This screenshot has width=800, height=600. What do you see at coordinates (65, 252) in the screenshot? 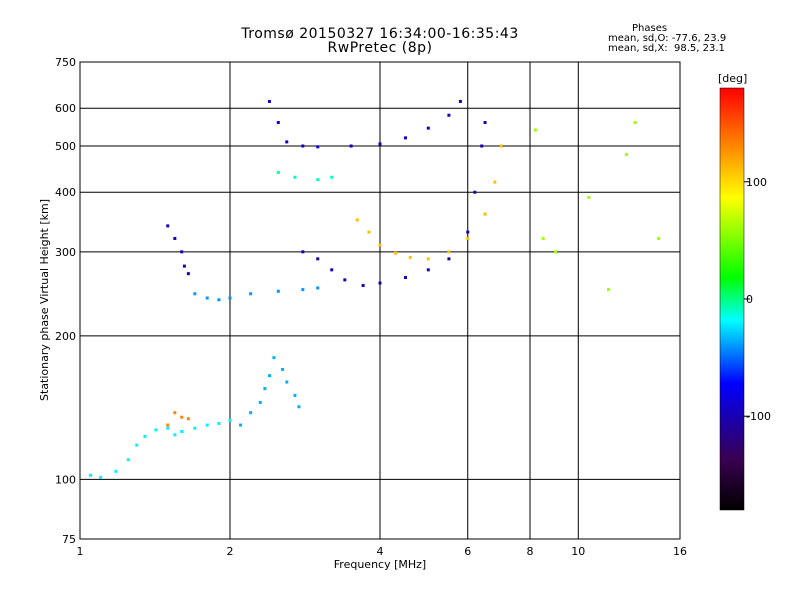
I see `y-tick-label: 300` at bounding box center [65, 252].